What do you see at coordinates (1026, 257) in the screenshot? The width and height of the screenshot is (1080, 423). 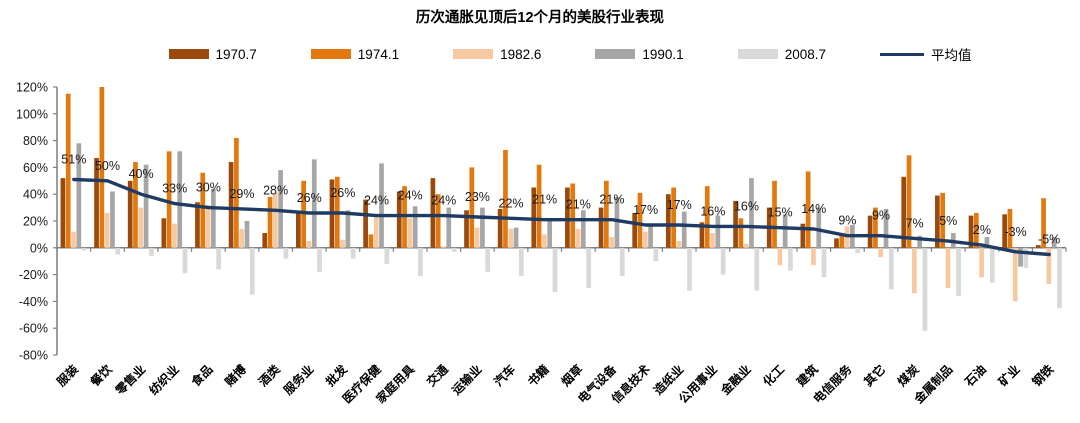 I see `bar-2008.7-矿业` at bounding box center [1026, 257].